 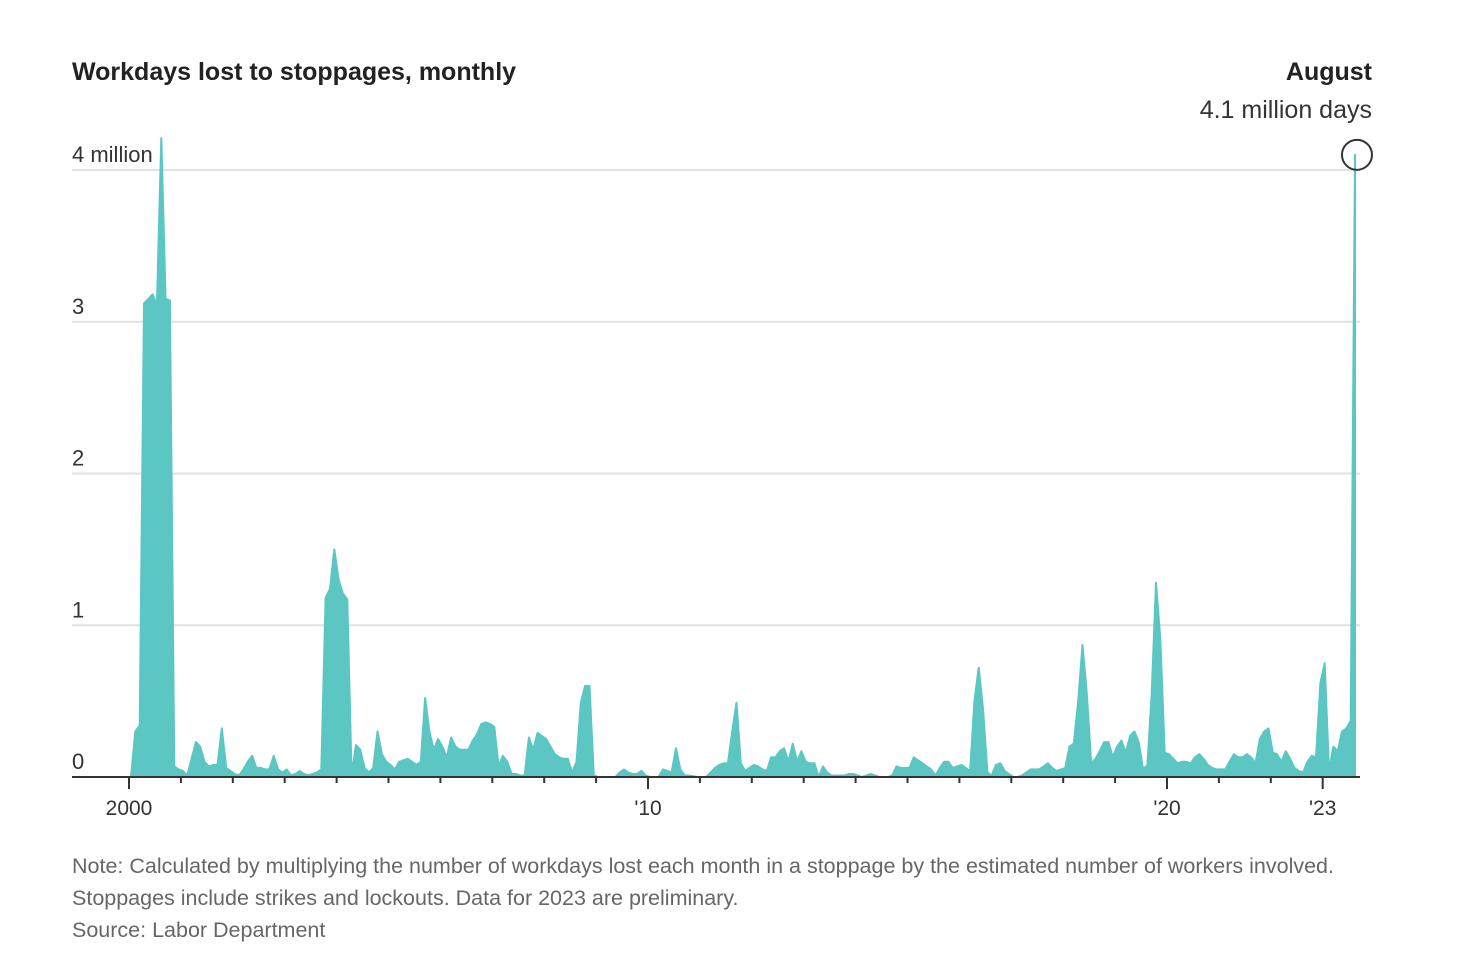 What do you see at coordinates (78, 609) in the screenshot?
I see `y-tick-label: 1` at bounding box center [78, 609].